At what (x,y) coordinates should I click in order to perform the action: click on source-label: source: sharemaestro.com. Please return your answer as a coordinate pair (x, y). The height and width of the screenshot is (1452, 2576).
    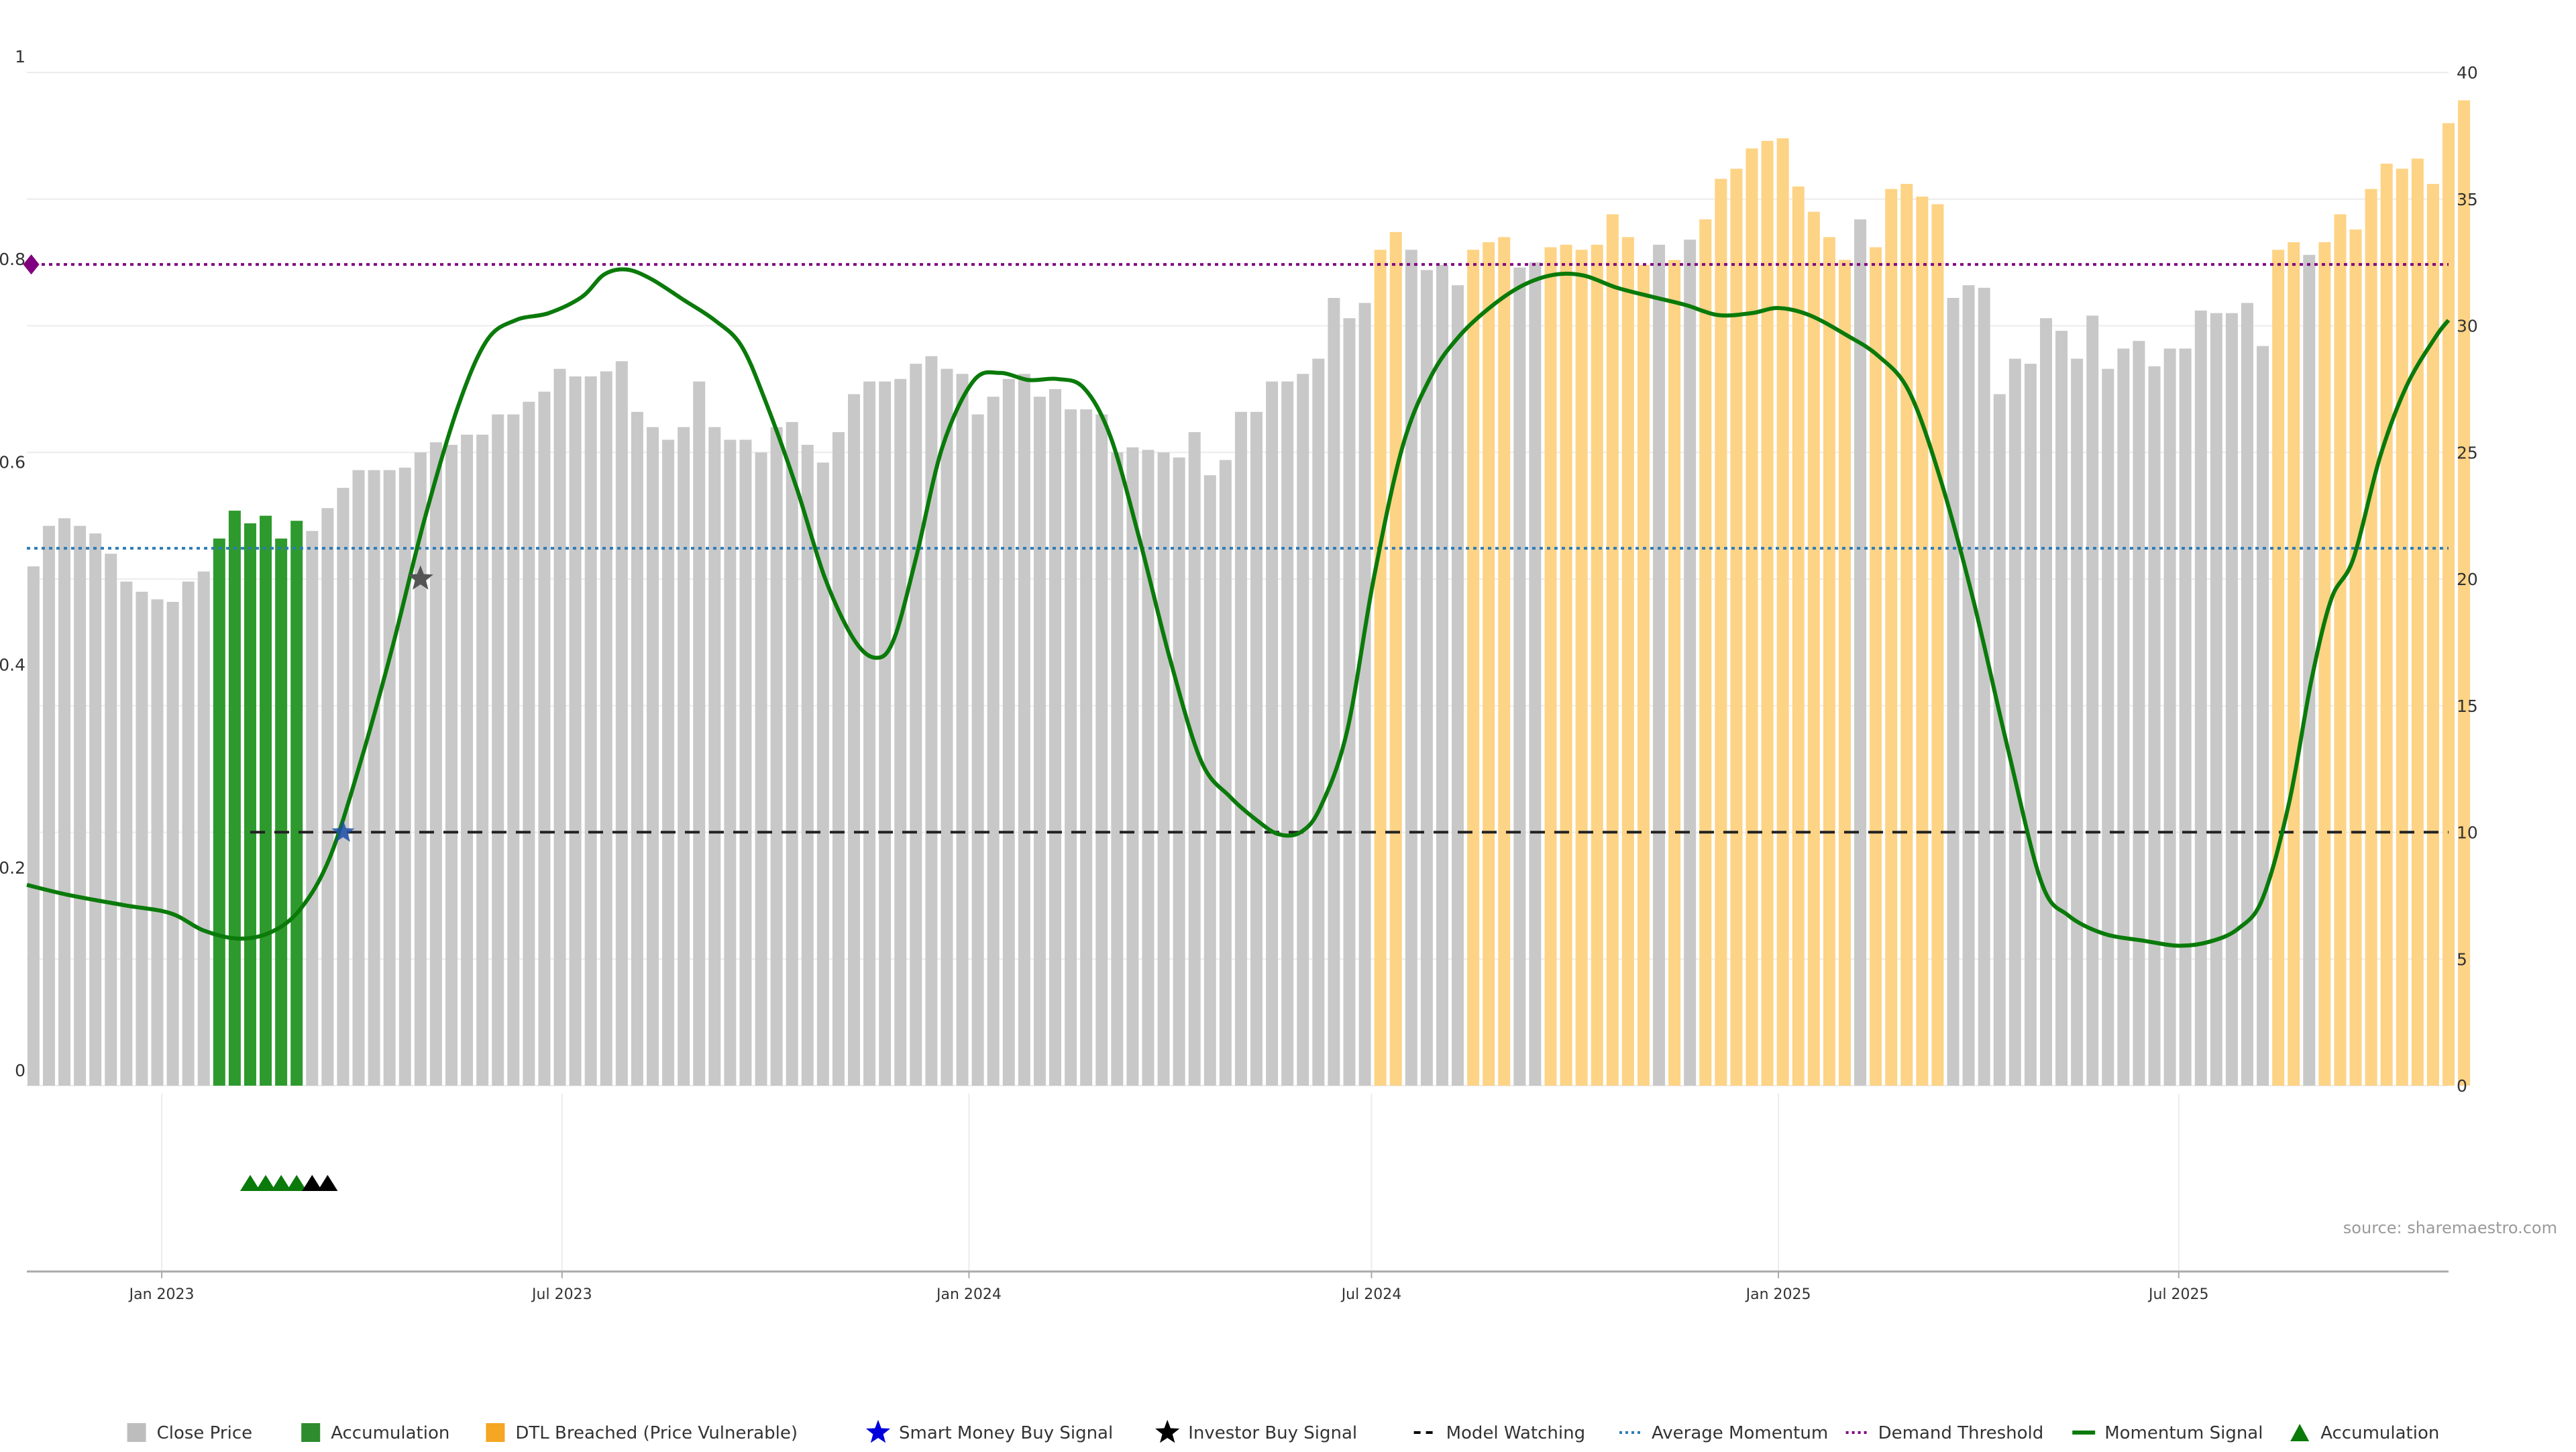
    Looking at the image, I should click on (2450, 1228).